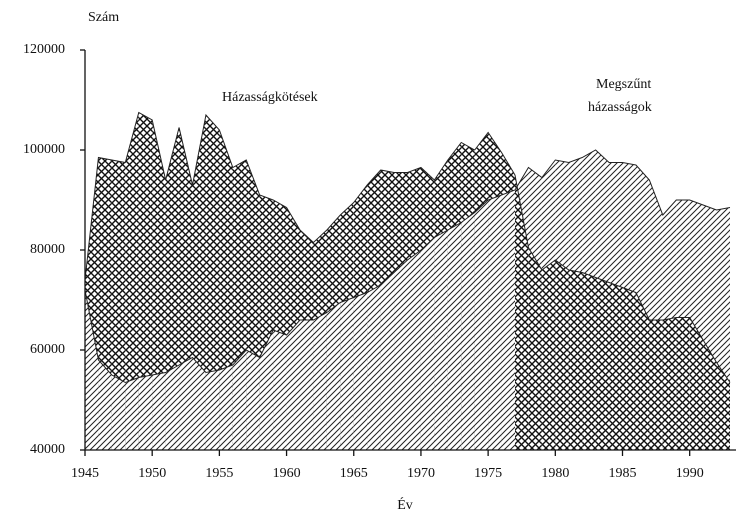  I want to click on x-axis-label: Év, so click(405, 504).